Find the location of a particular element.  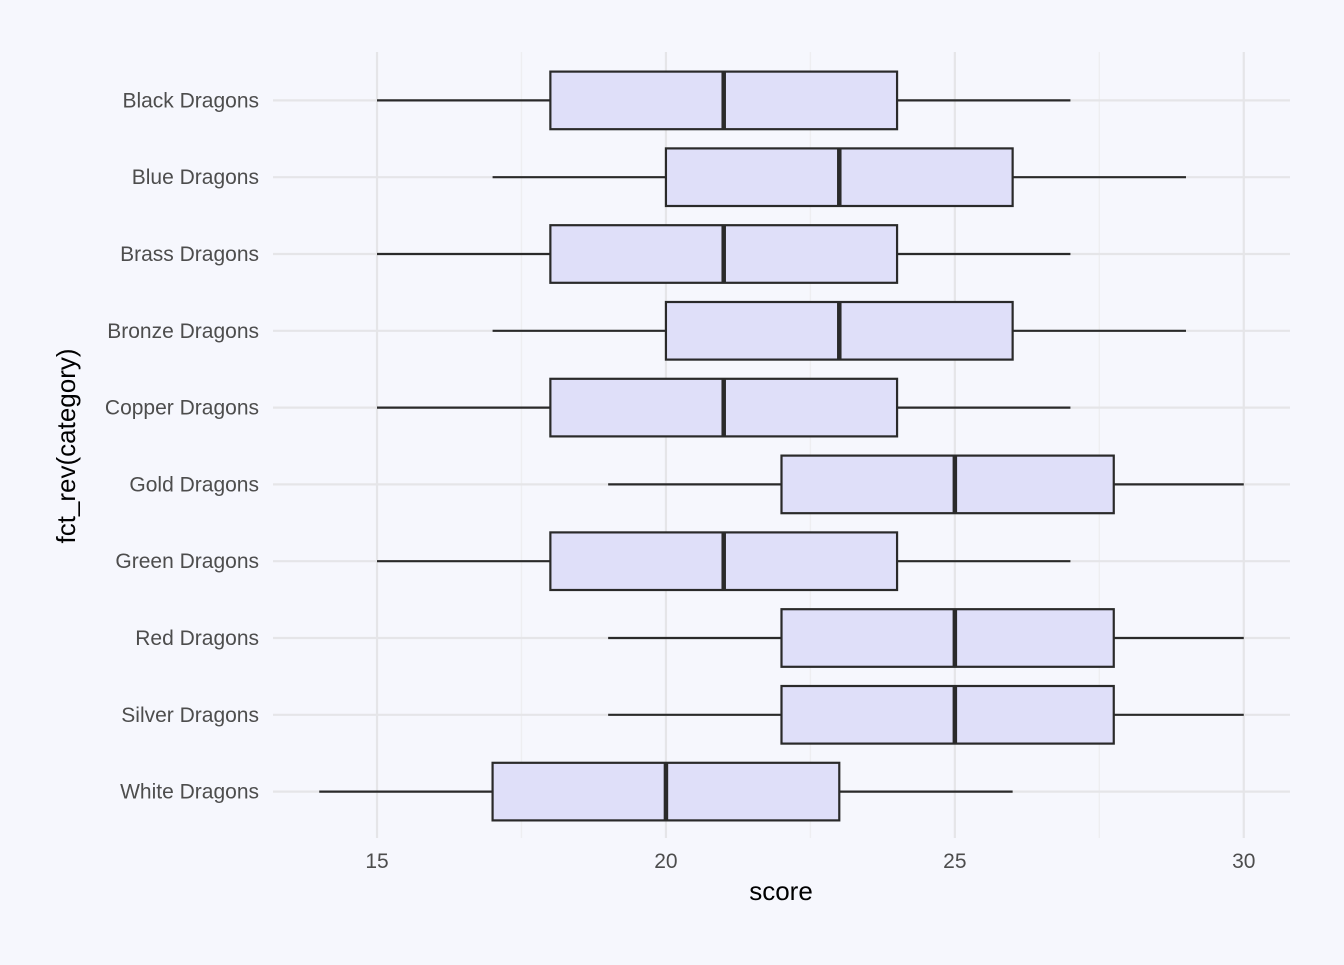

y-tick-label: Copper Dragons is located at coordinates (182, 408).